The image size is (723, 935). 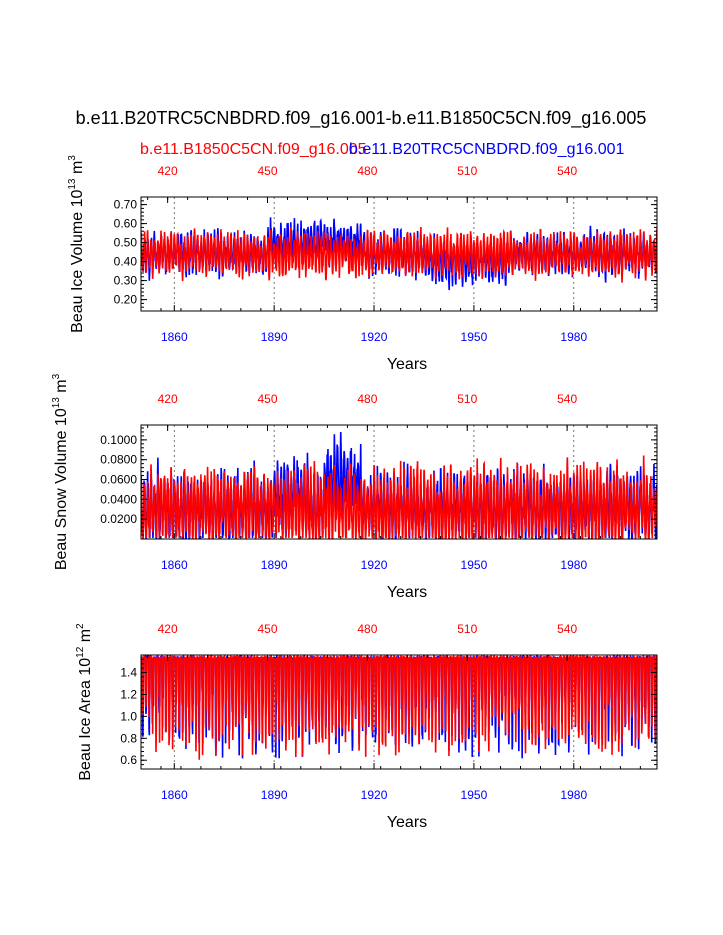 I want to click on y-label-unit-exponent: 2, so click(x=80, y=626).